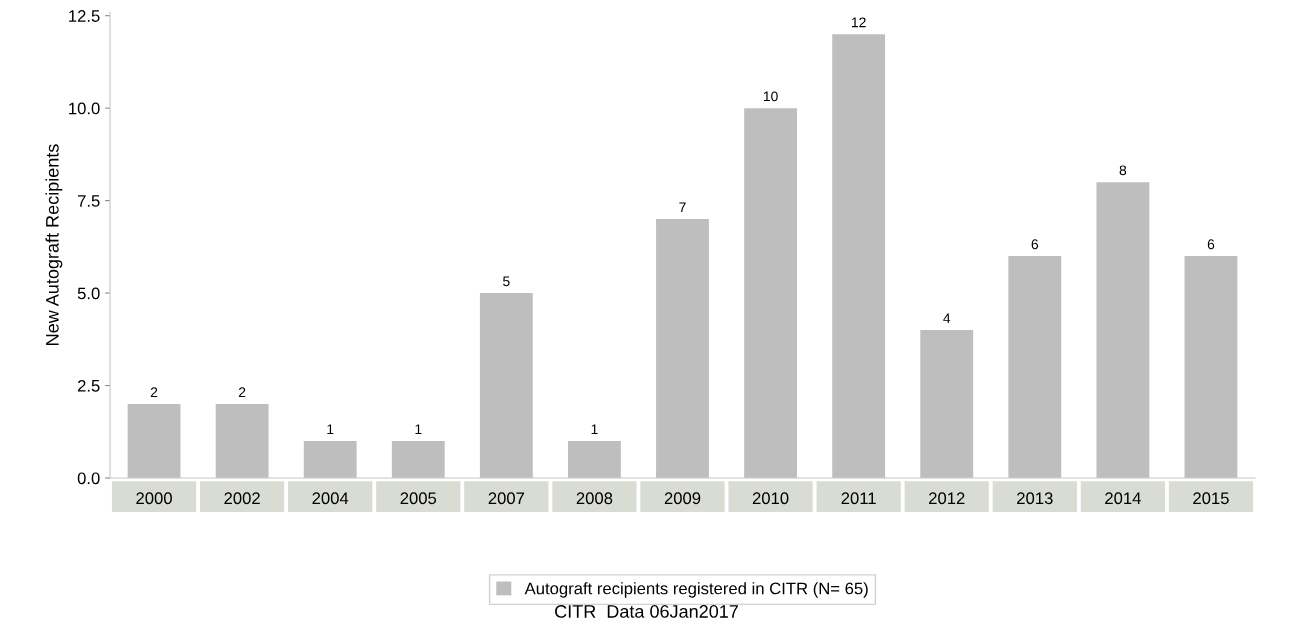  Describe the element at coordinates (1123, 498) in the screenshot. I see `x-tick-label: 2014` at that location.